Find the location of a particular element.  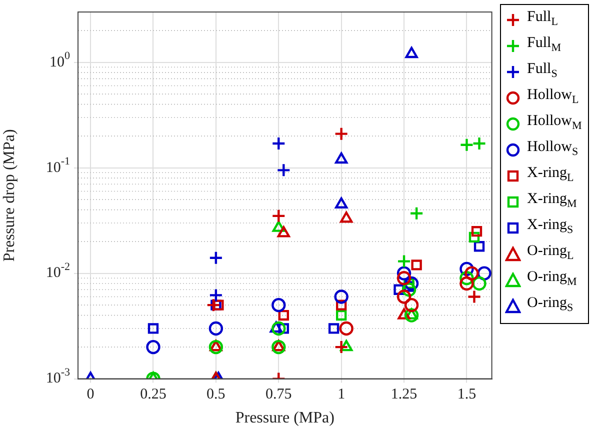

legend-label: O-ring$_{S}$ is located at coordinates (550, 305).